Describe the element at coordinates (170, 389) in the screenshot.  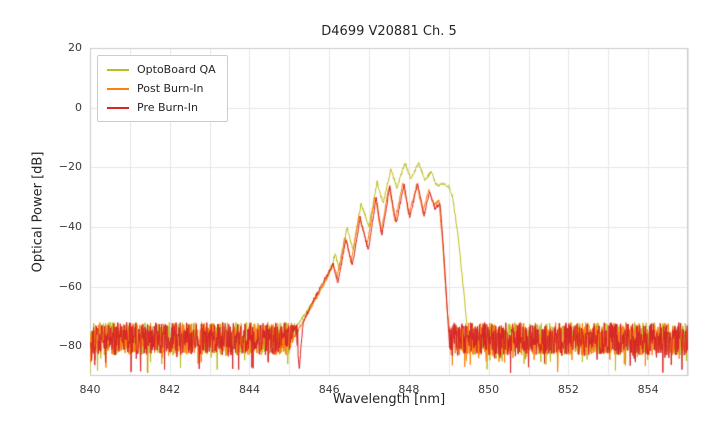
I see `x-tick-label: 842` at that location.